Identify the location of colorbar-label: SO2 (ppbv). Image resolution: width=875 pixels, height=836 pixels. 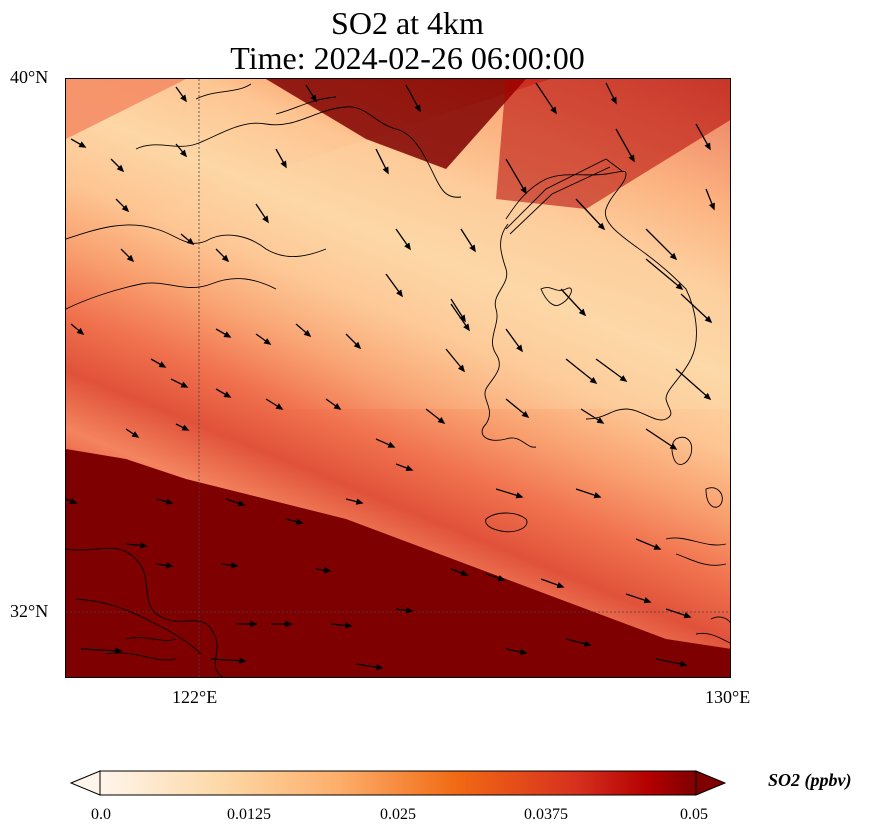
(810, 780).